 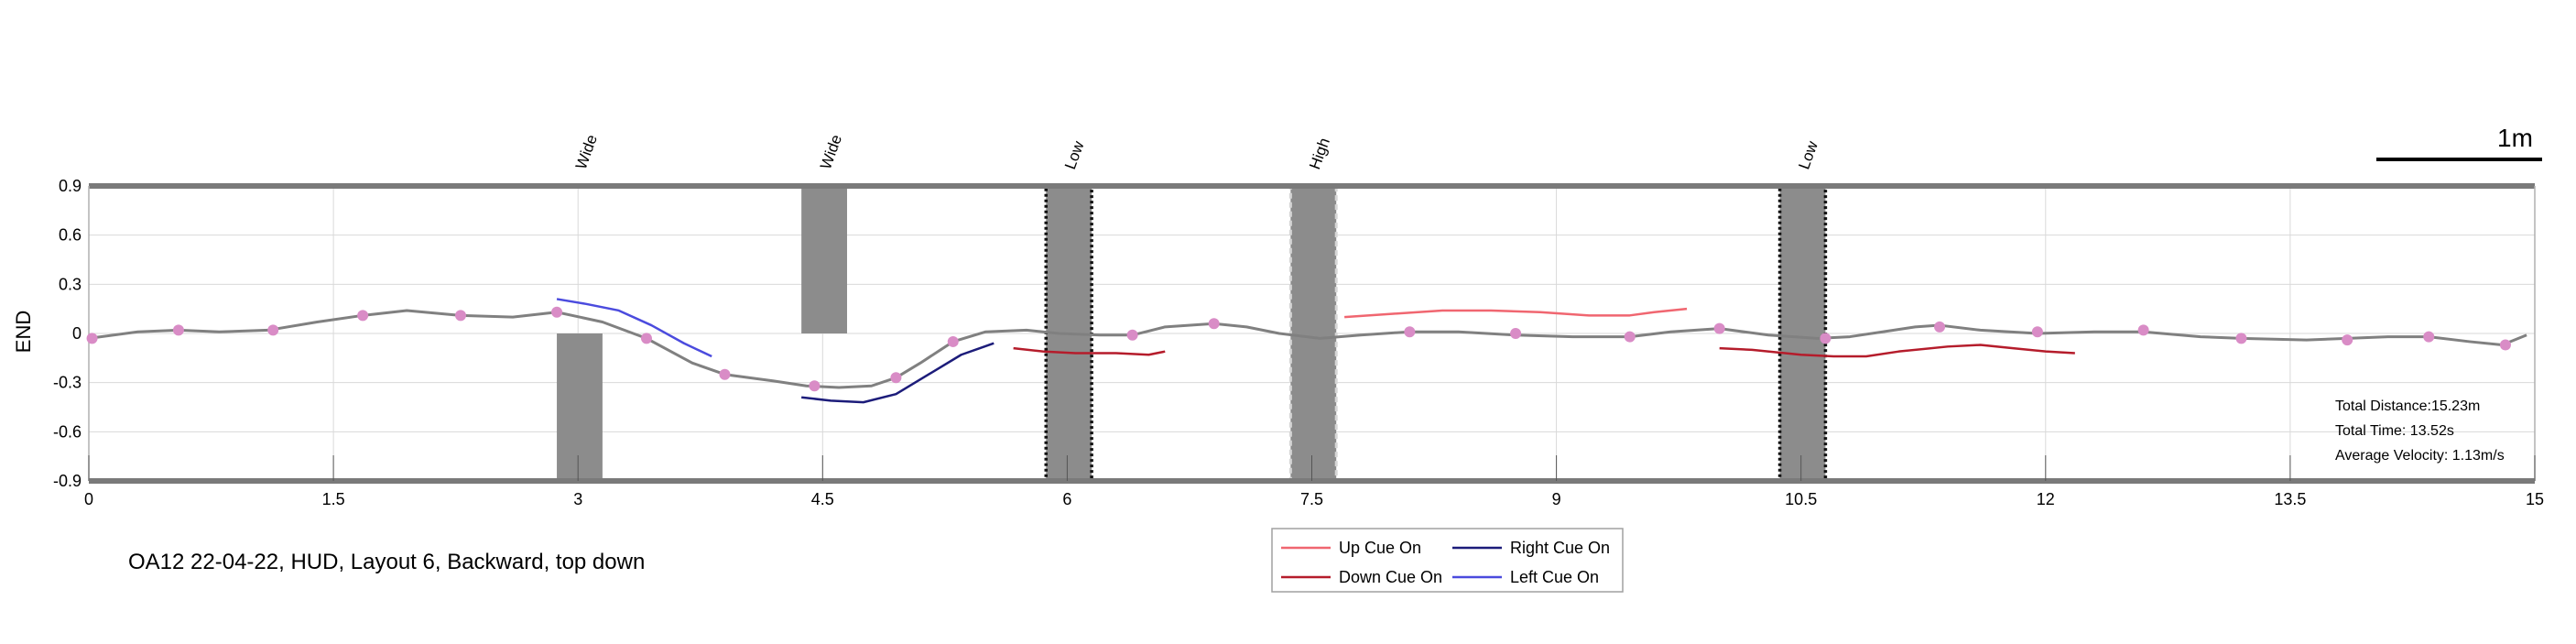 What do you see at coordinates (2407, 406) in the screenshot?
I see `stat-total-distance: Total Distance:15.23m` at bounding box center [2407, 406].